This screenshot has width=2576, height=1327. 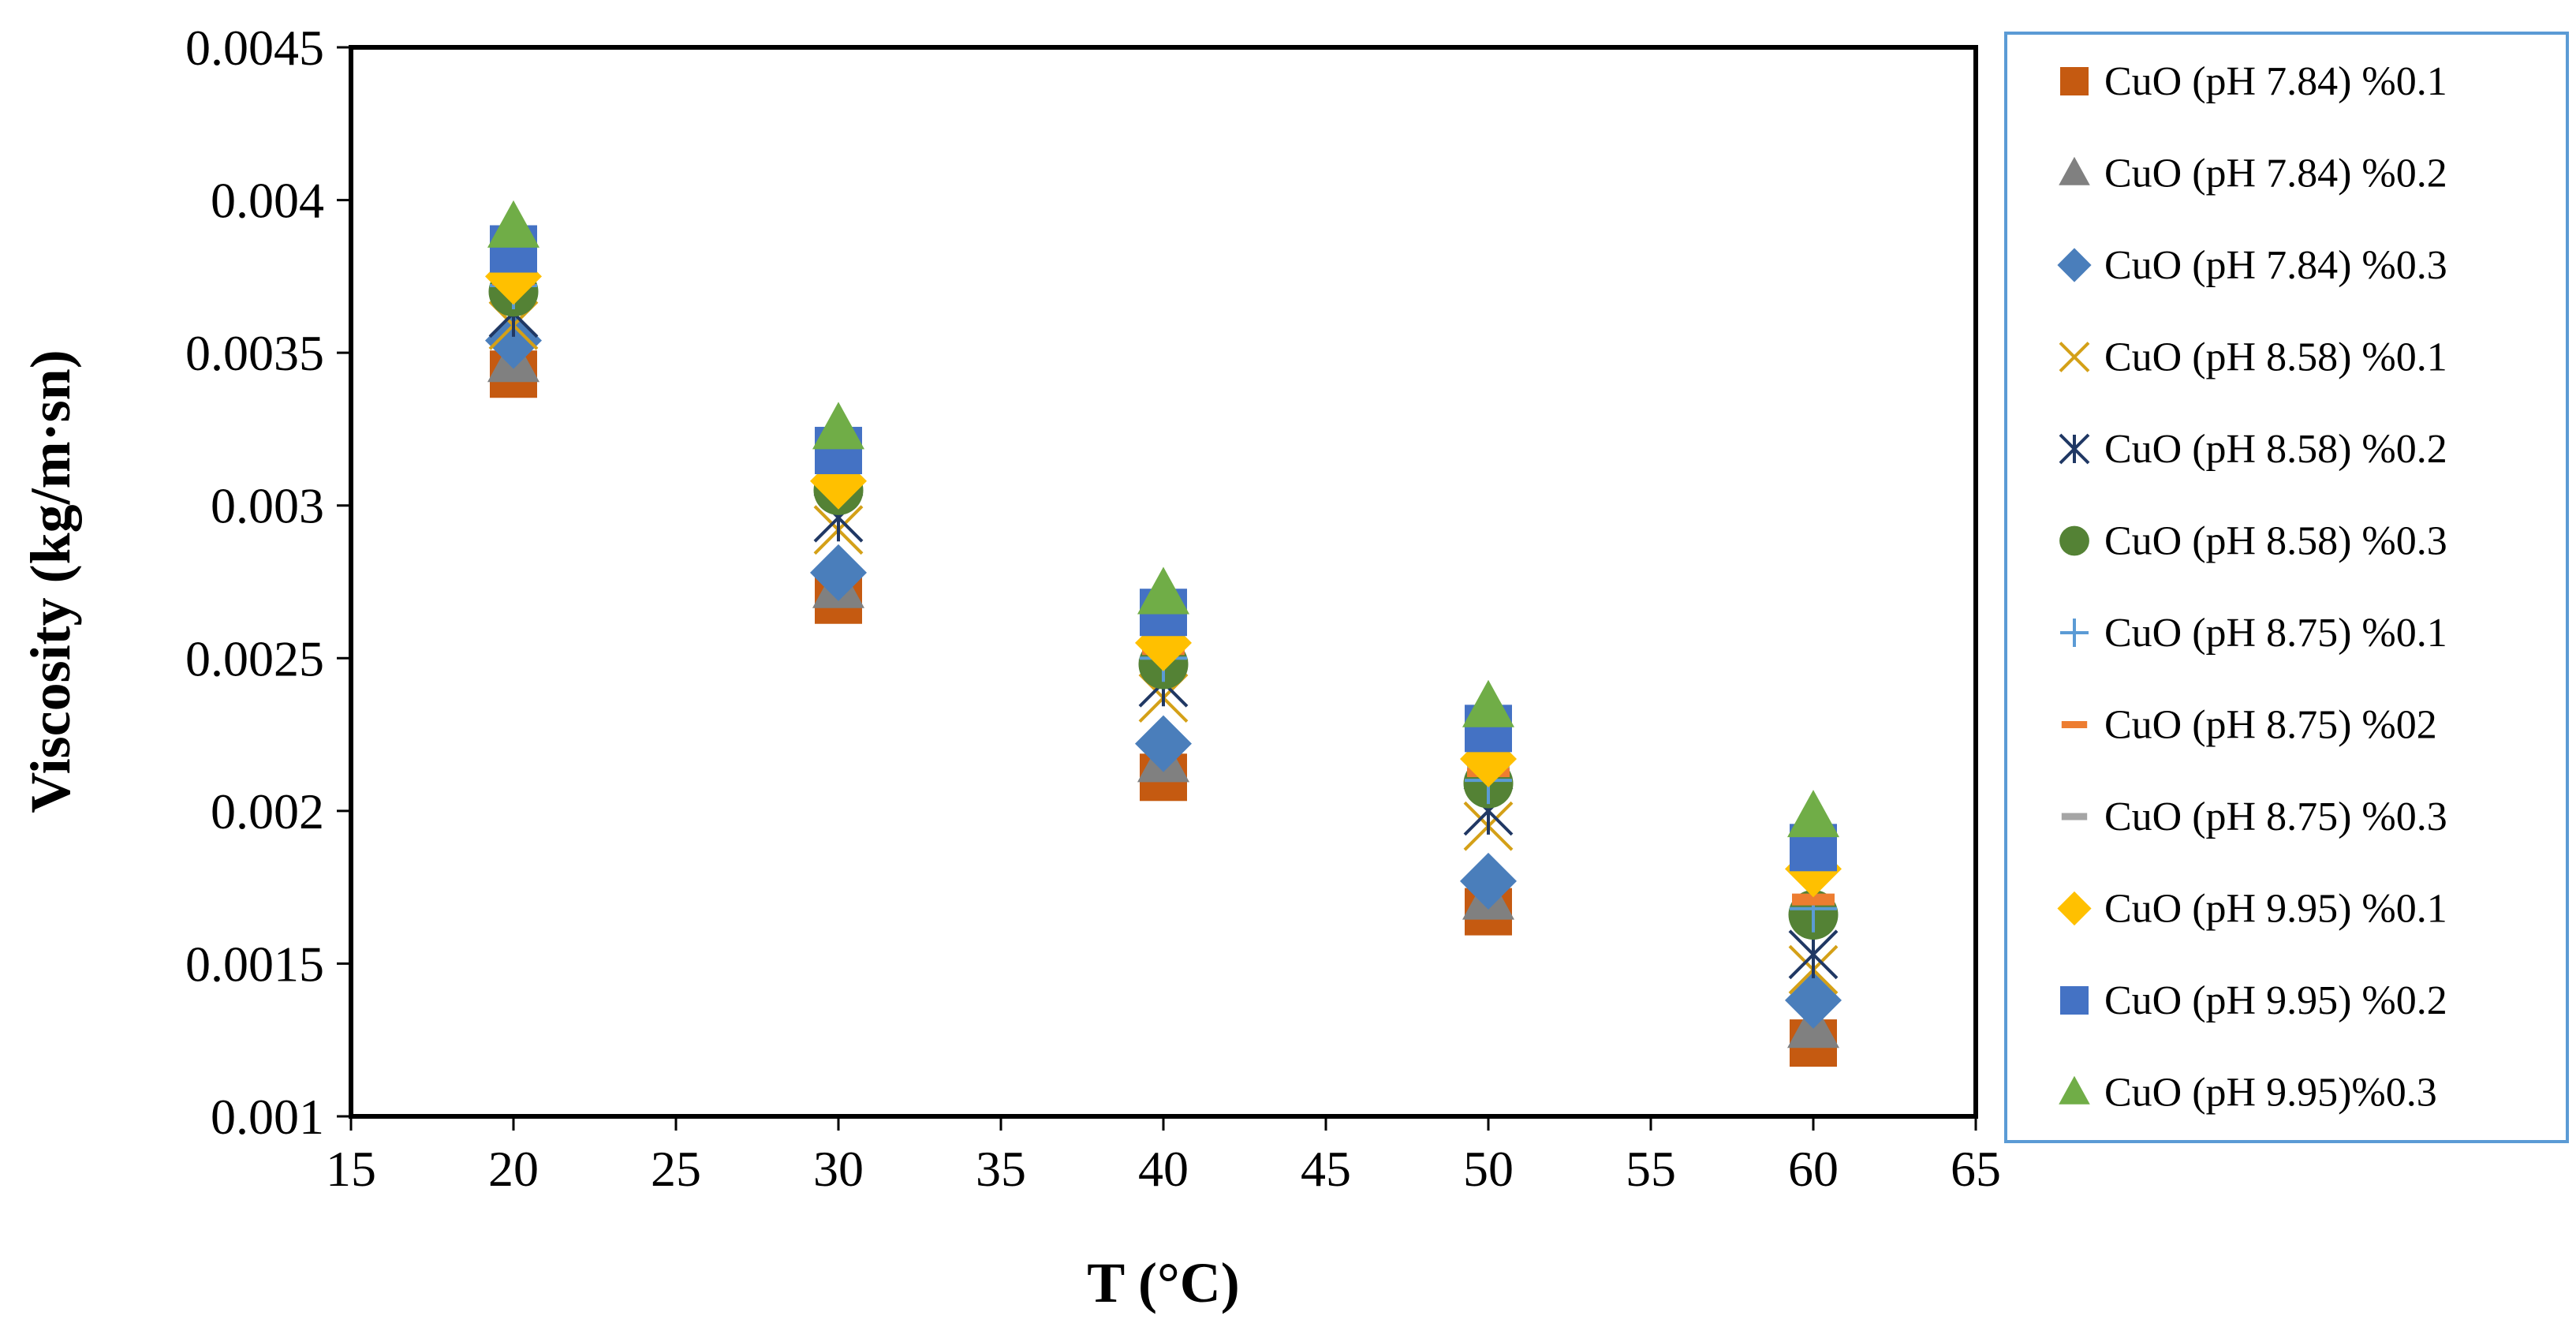 I want to click on point-s7-p4, so click(x=1813, y=899).